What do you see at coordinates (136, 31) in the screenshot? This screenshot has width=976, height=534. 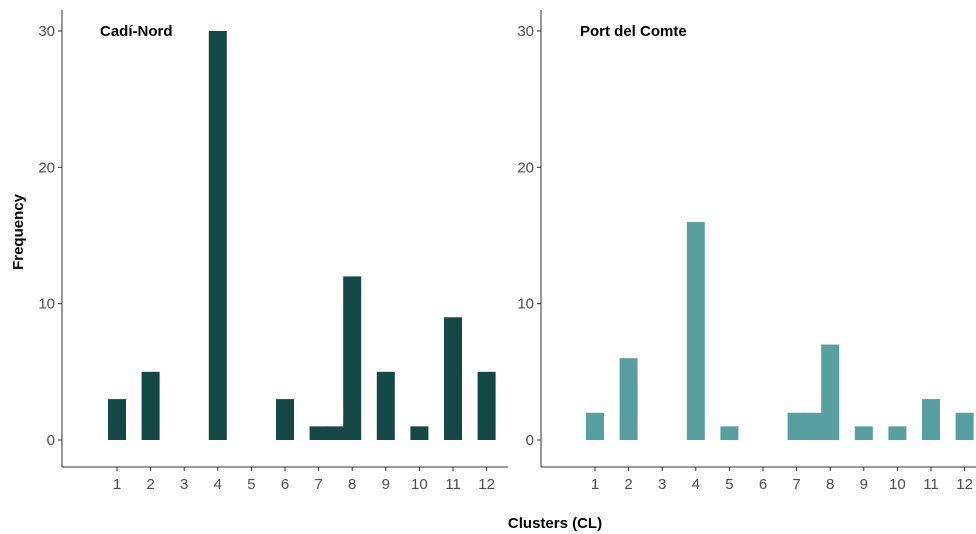 I see `panel-title: Cadí-Nord` at bounding box center [136, 31].